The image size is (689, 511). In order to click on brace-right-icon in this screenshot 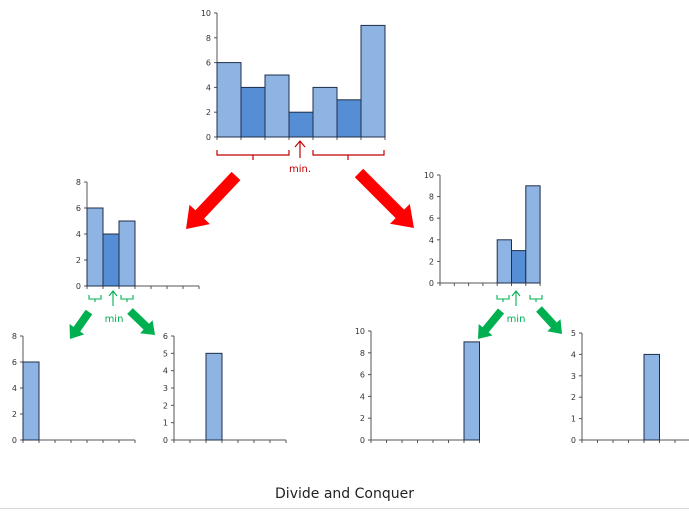, I will do `click(348, 155)`.